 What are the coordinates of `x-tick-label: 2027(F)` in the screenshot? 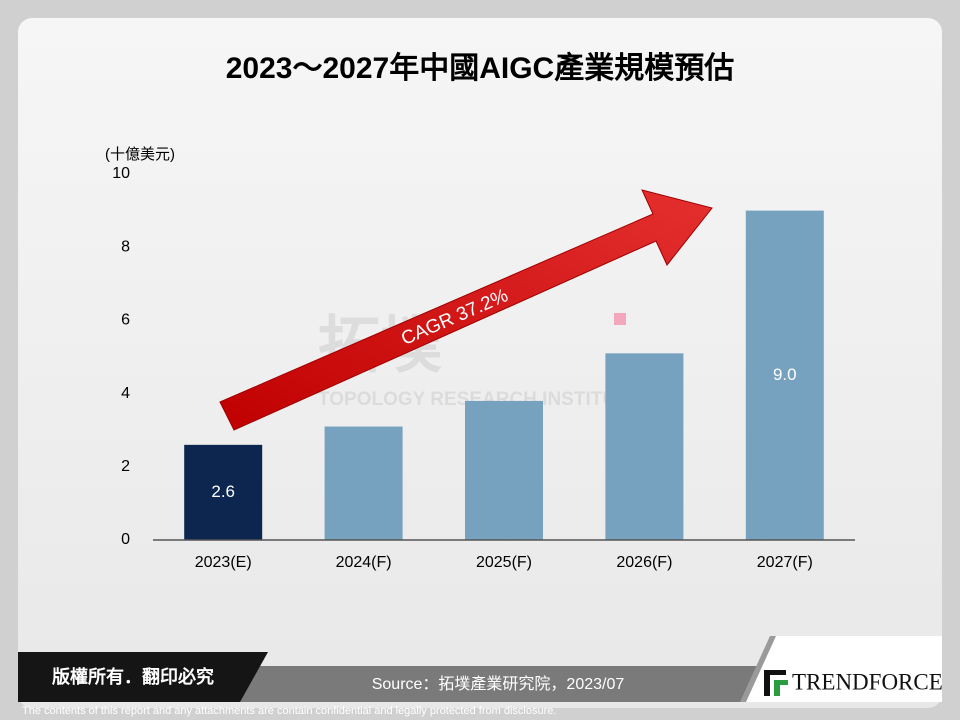 It's located at (785, 562).